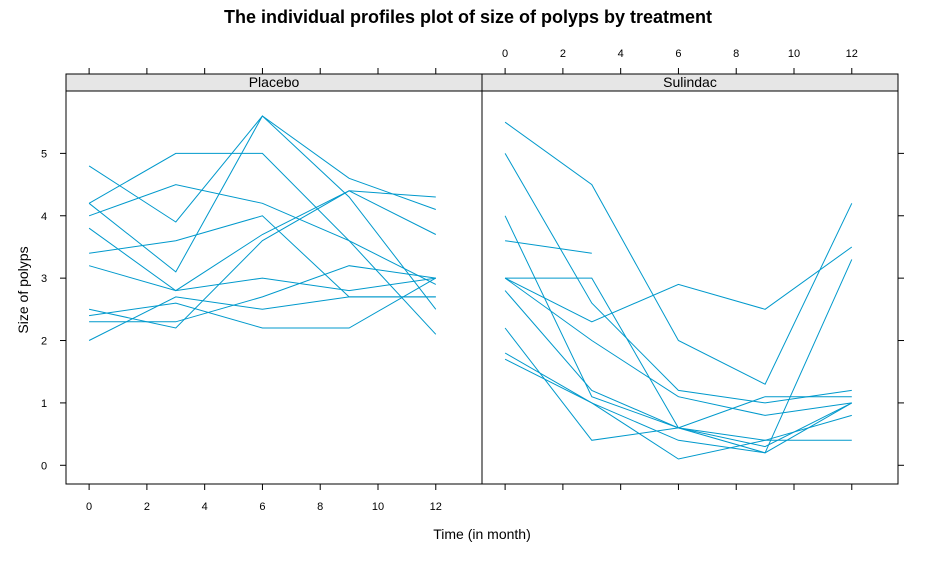 The image size is (937, 563). Describe the element at coordinates (274, 82) in the screenshot. I see `strip-label: Placebo` at that location.